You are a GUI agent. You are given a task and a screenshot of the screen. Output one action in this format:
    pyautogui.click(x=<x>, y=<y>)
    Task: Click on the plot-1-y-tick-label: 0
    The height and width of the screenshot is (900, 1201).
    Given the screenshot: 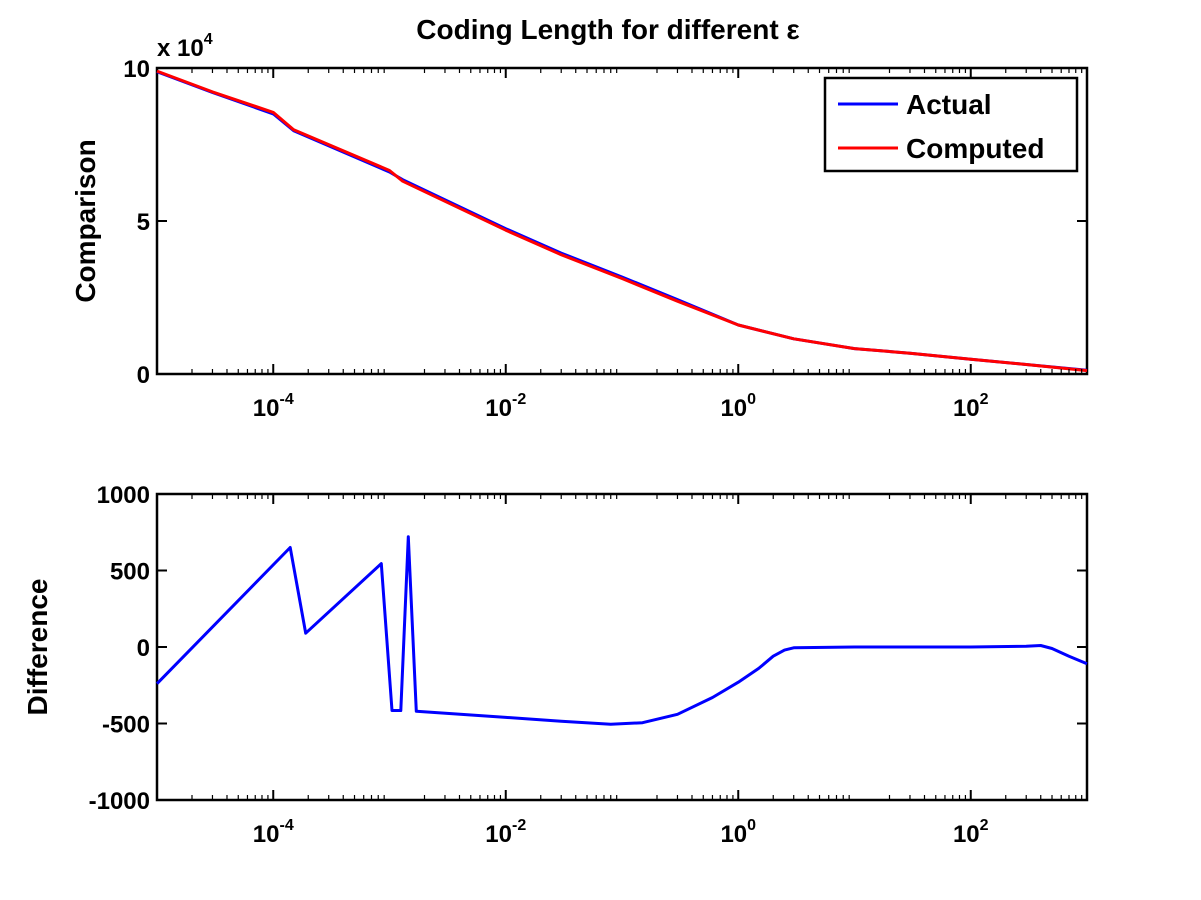 What is the action you would take?
    pyautogui.click(x=143, y=648)
    